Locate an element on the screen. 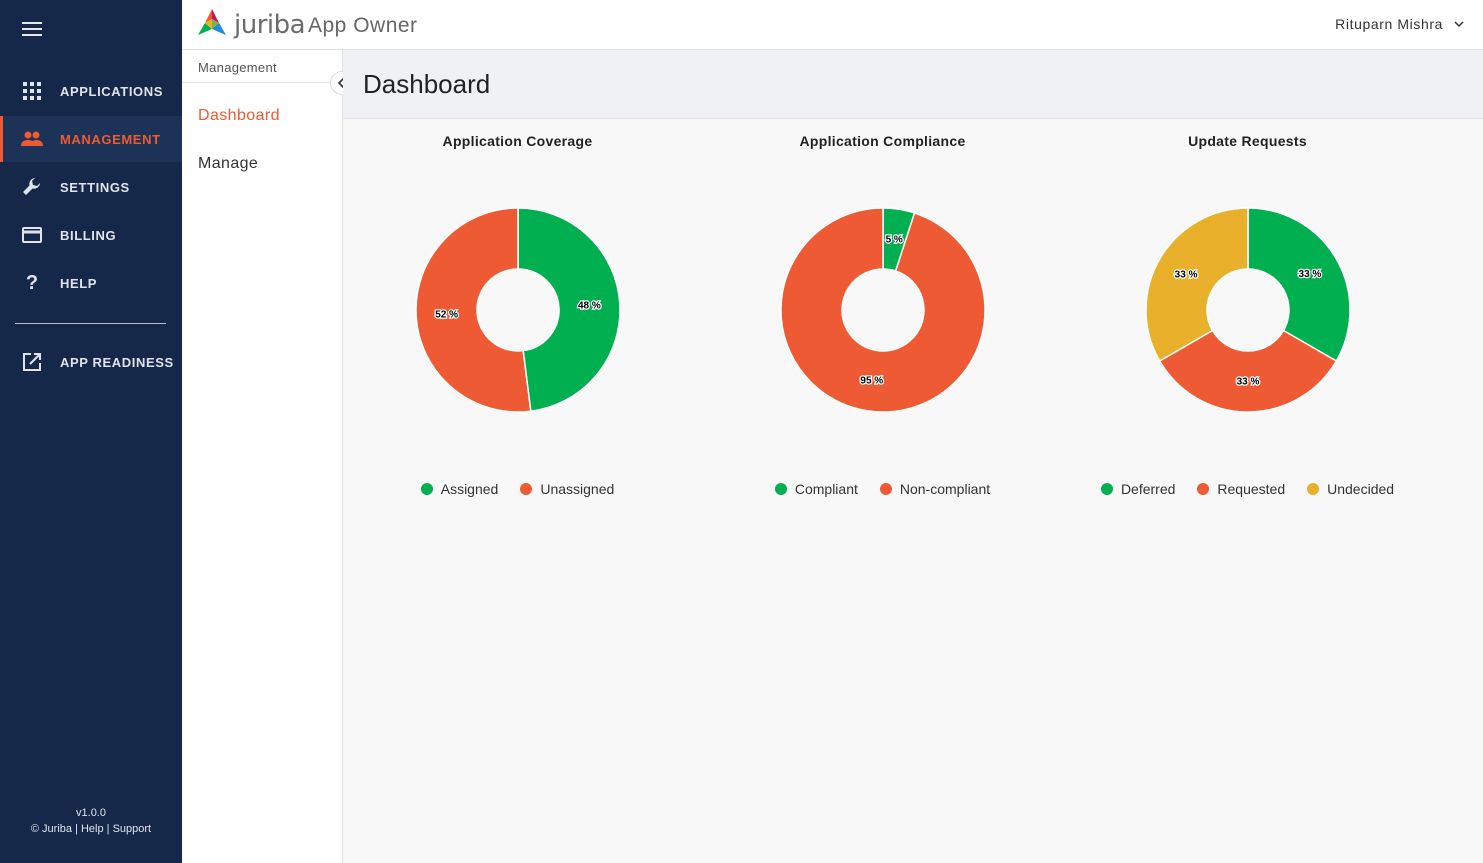 The height and width of the screenshot is (863, 1483). sidebar-item-management: MANAGEMENT is located at coordinates (91, 139).